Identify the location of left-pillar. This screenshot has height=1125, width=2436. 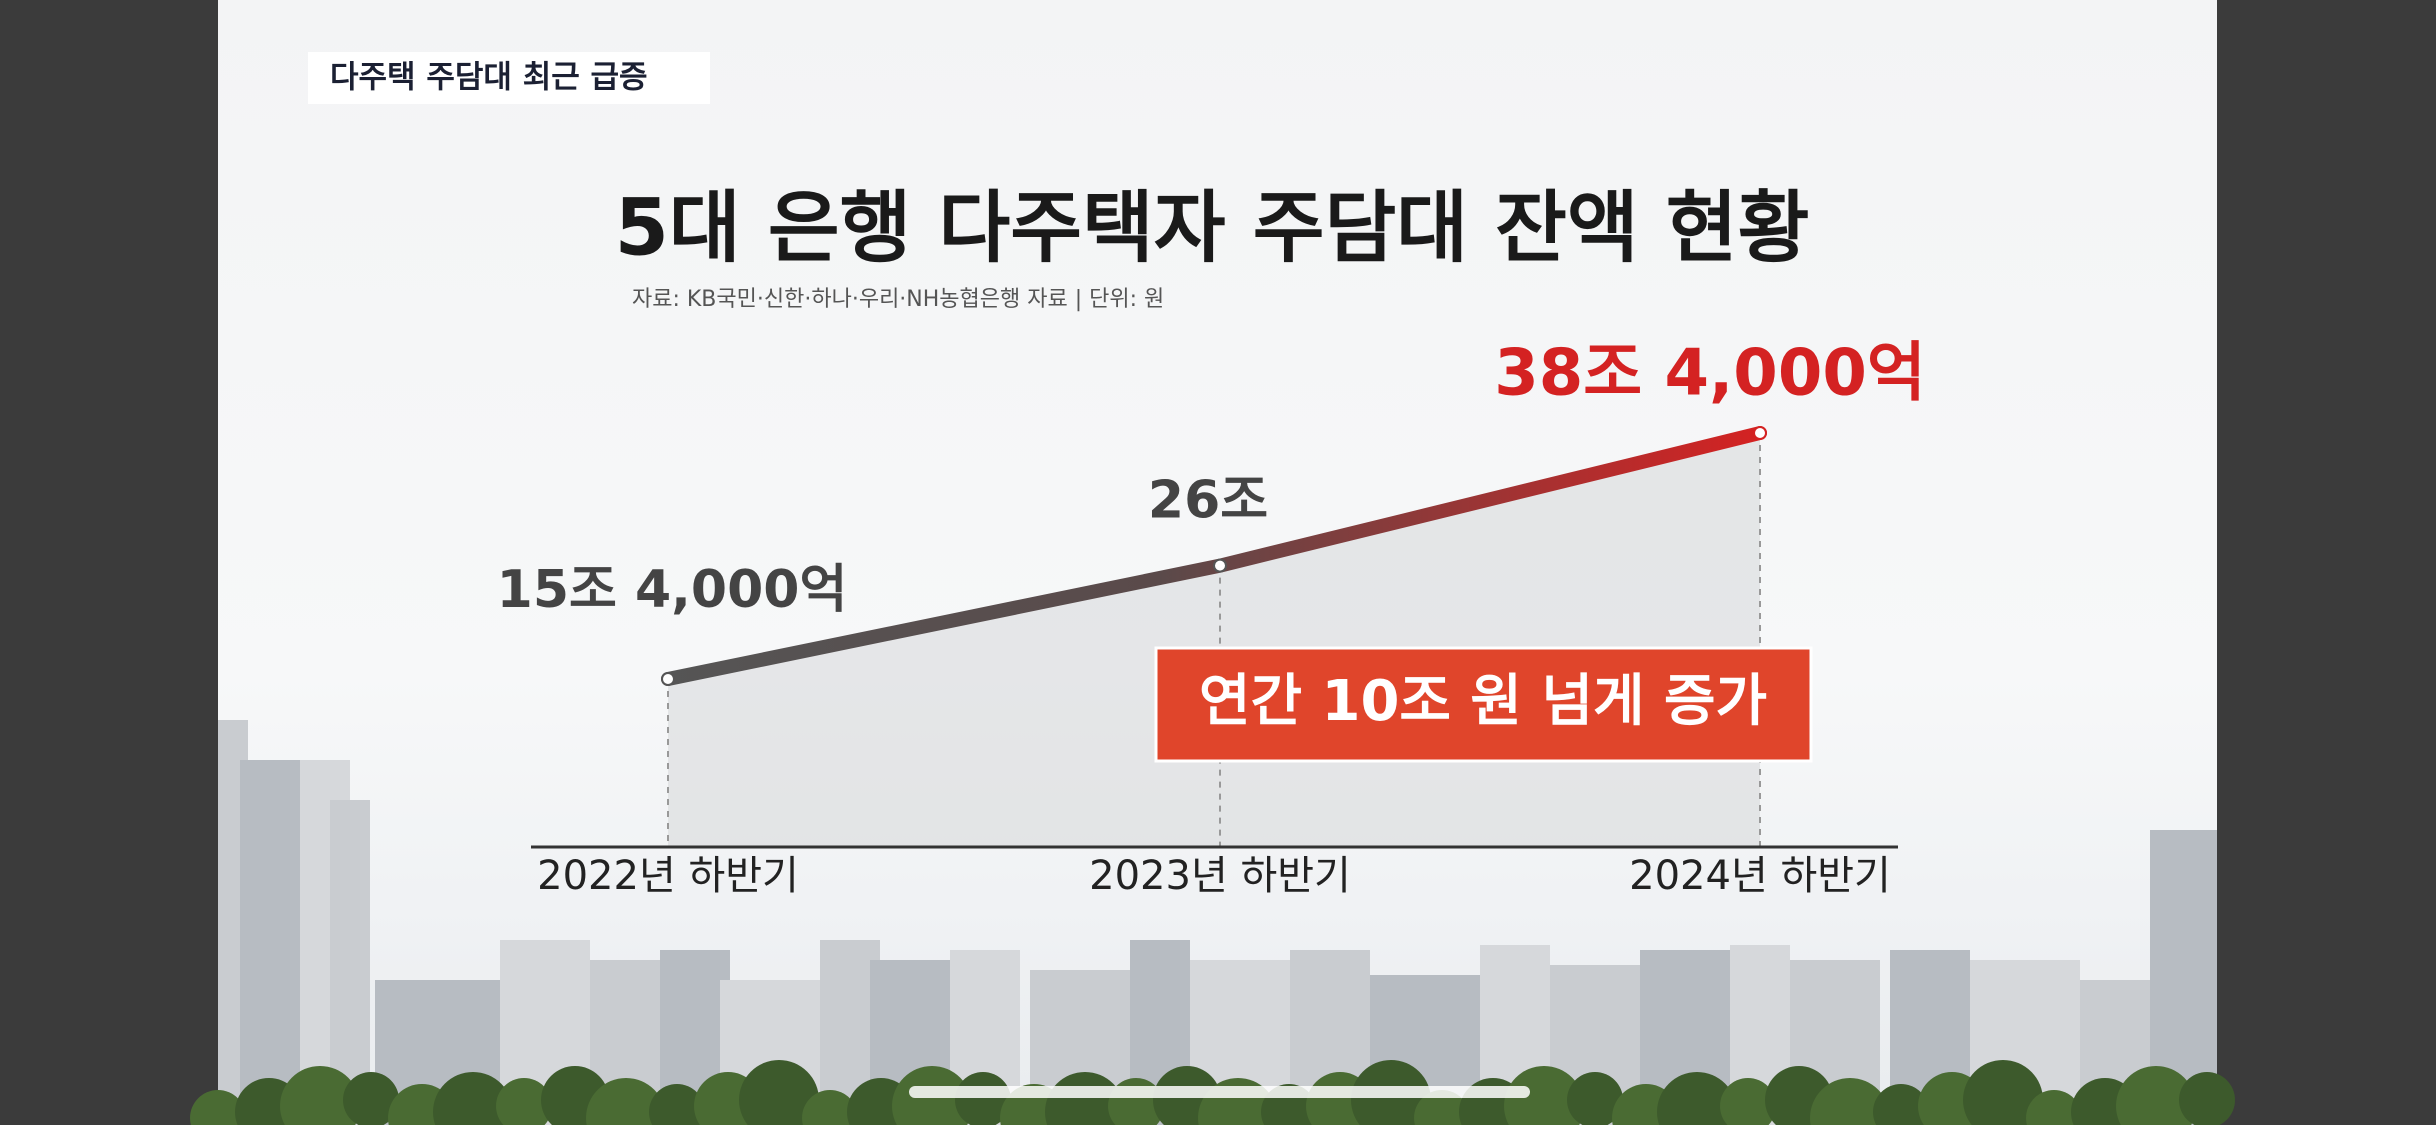
(109, 562).